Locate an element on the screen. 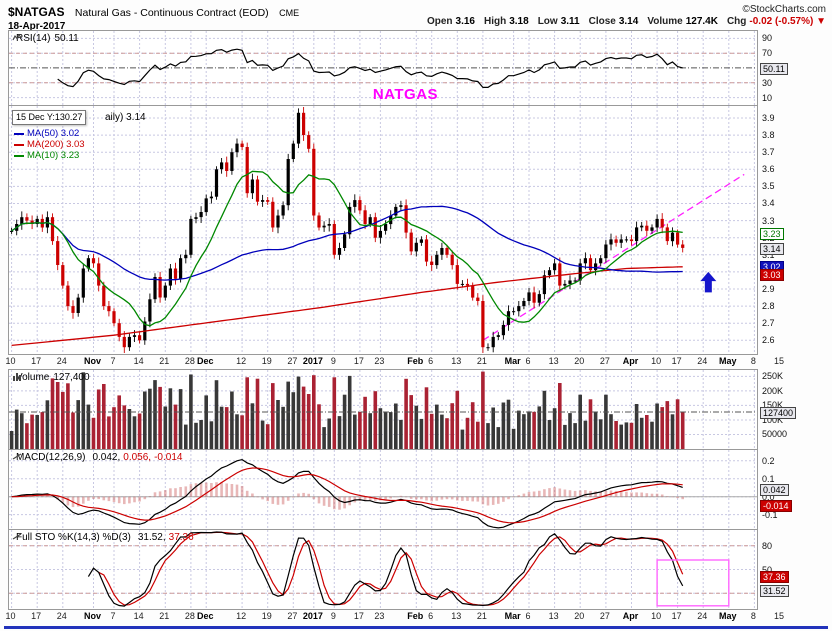 This screenshot has height=631, width=832. ticker-symbol: $NATGAS is located at coordinates (36, 12).